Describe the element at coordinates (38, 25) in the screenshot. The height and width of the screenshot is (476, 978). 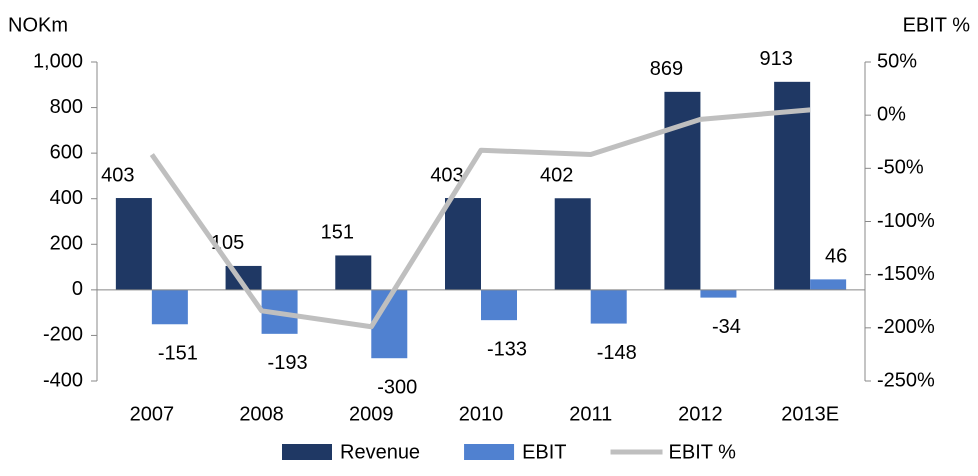
I see `y-axis-title: NOKm` at that location.